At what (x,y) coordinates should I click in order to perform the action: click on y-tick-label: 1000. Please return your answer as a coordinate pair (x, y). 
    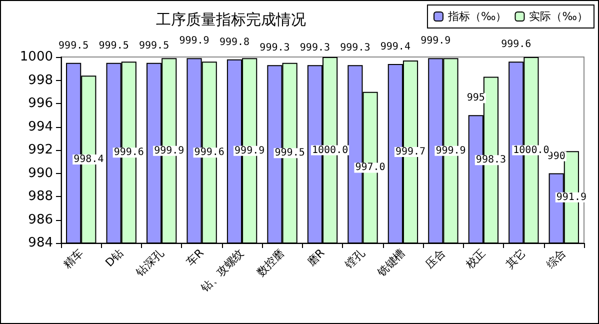
    Looking at the image, I should click on (36, 57).